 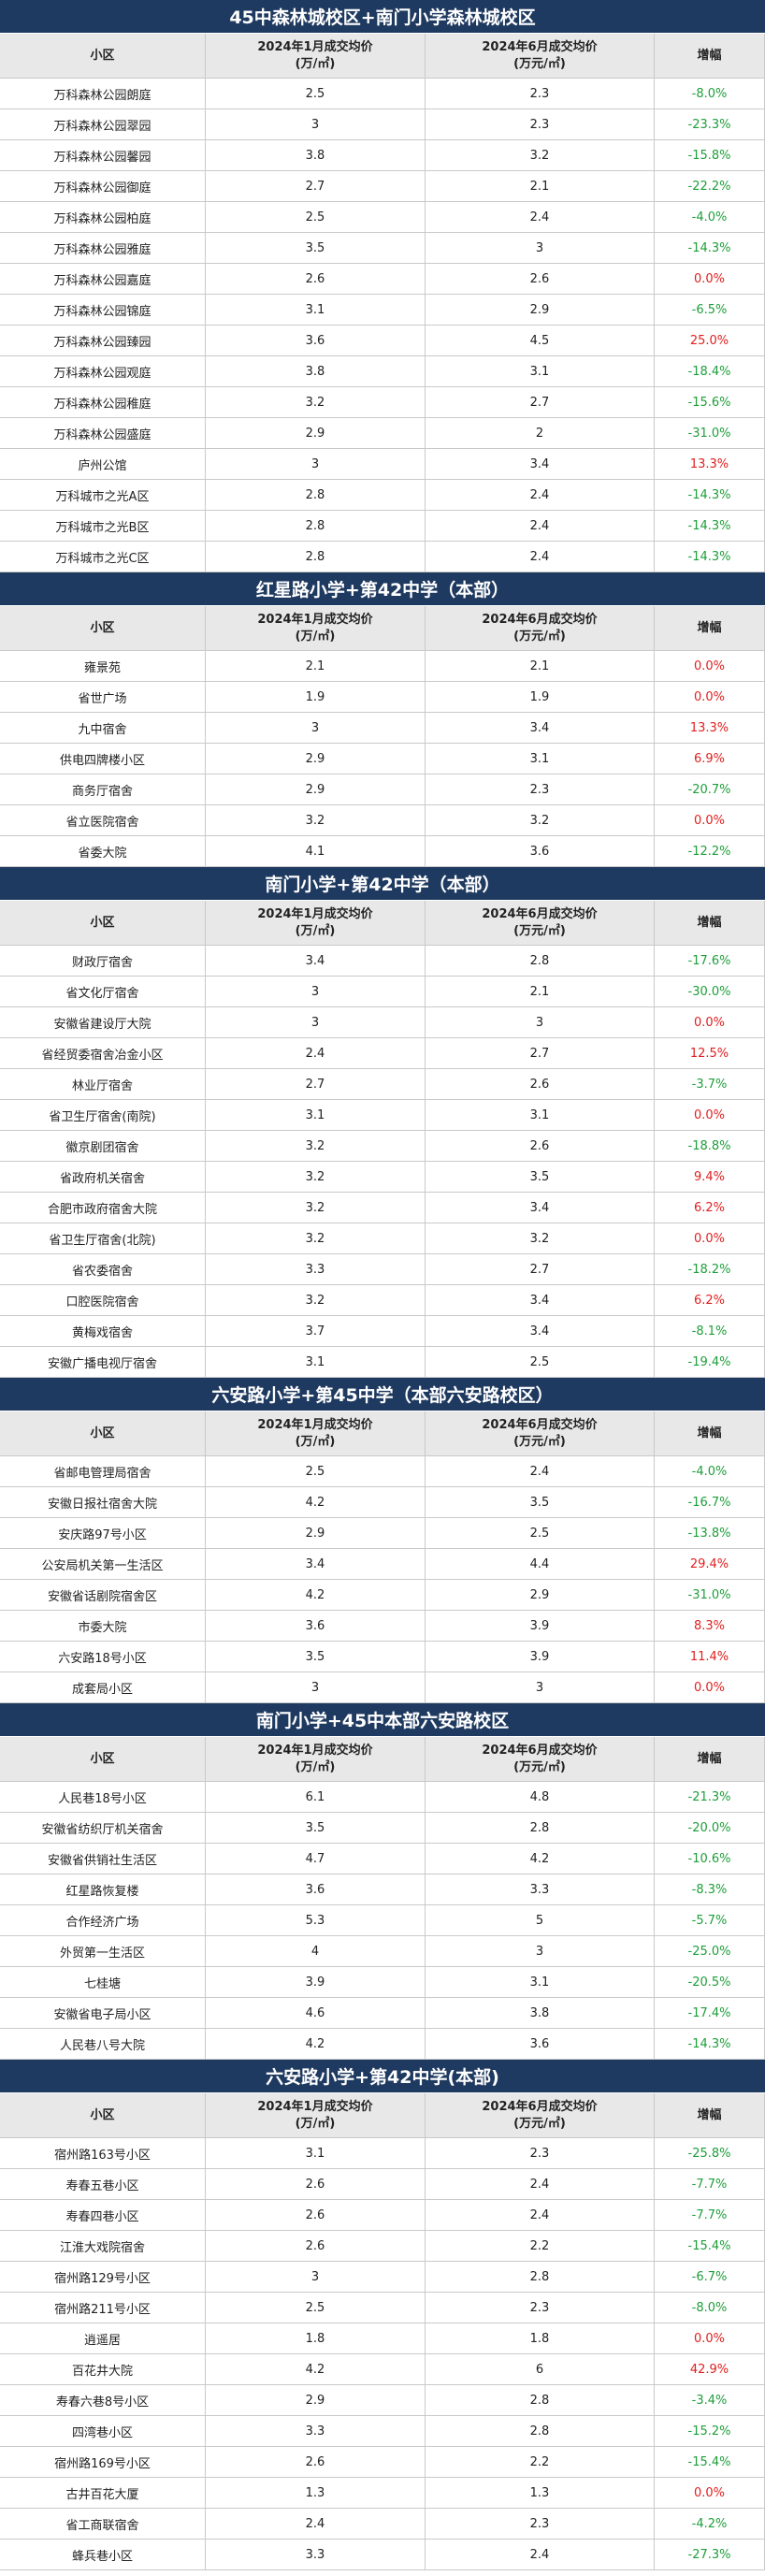 I want to click on community-name: 寿春六巷8号小区, so click(x=103, y=2401).